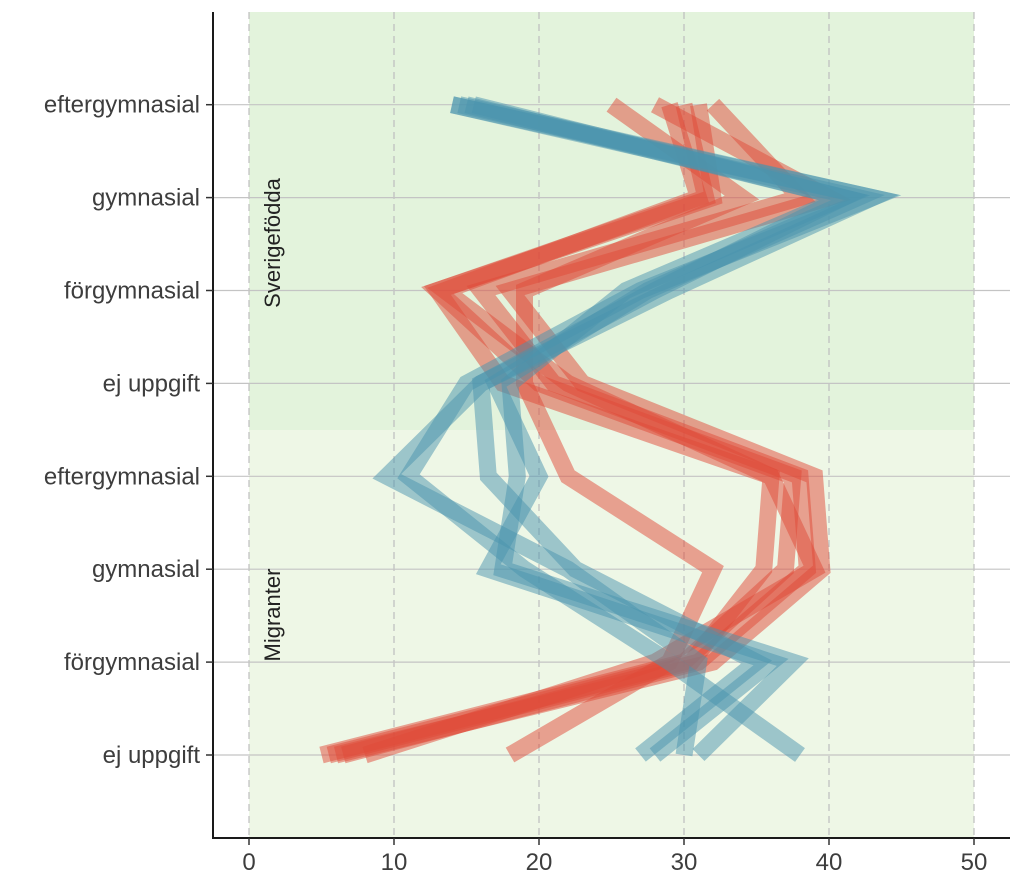  What do you see at coordinates (272, 242) in the screenshot?
I see `panel-label-sverigefodda: Sverigefödda` at bounding box center [272, 242].